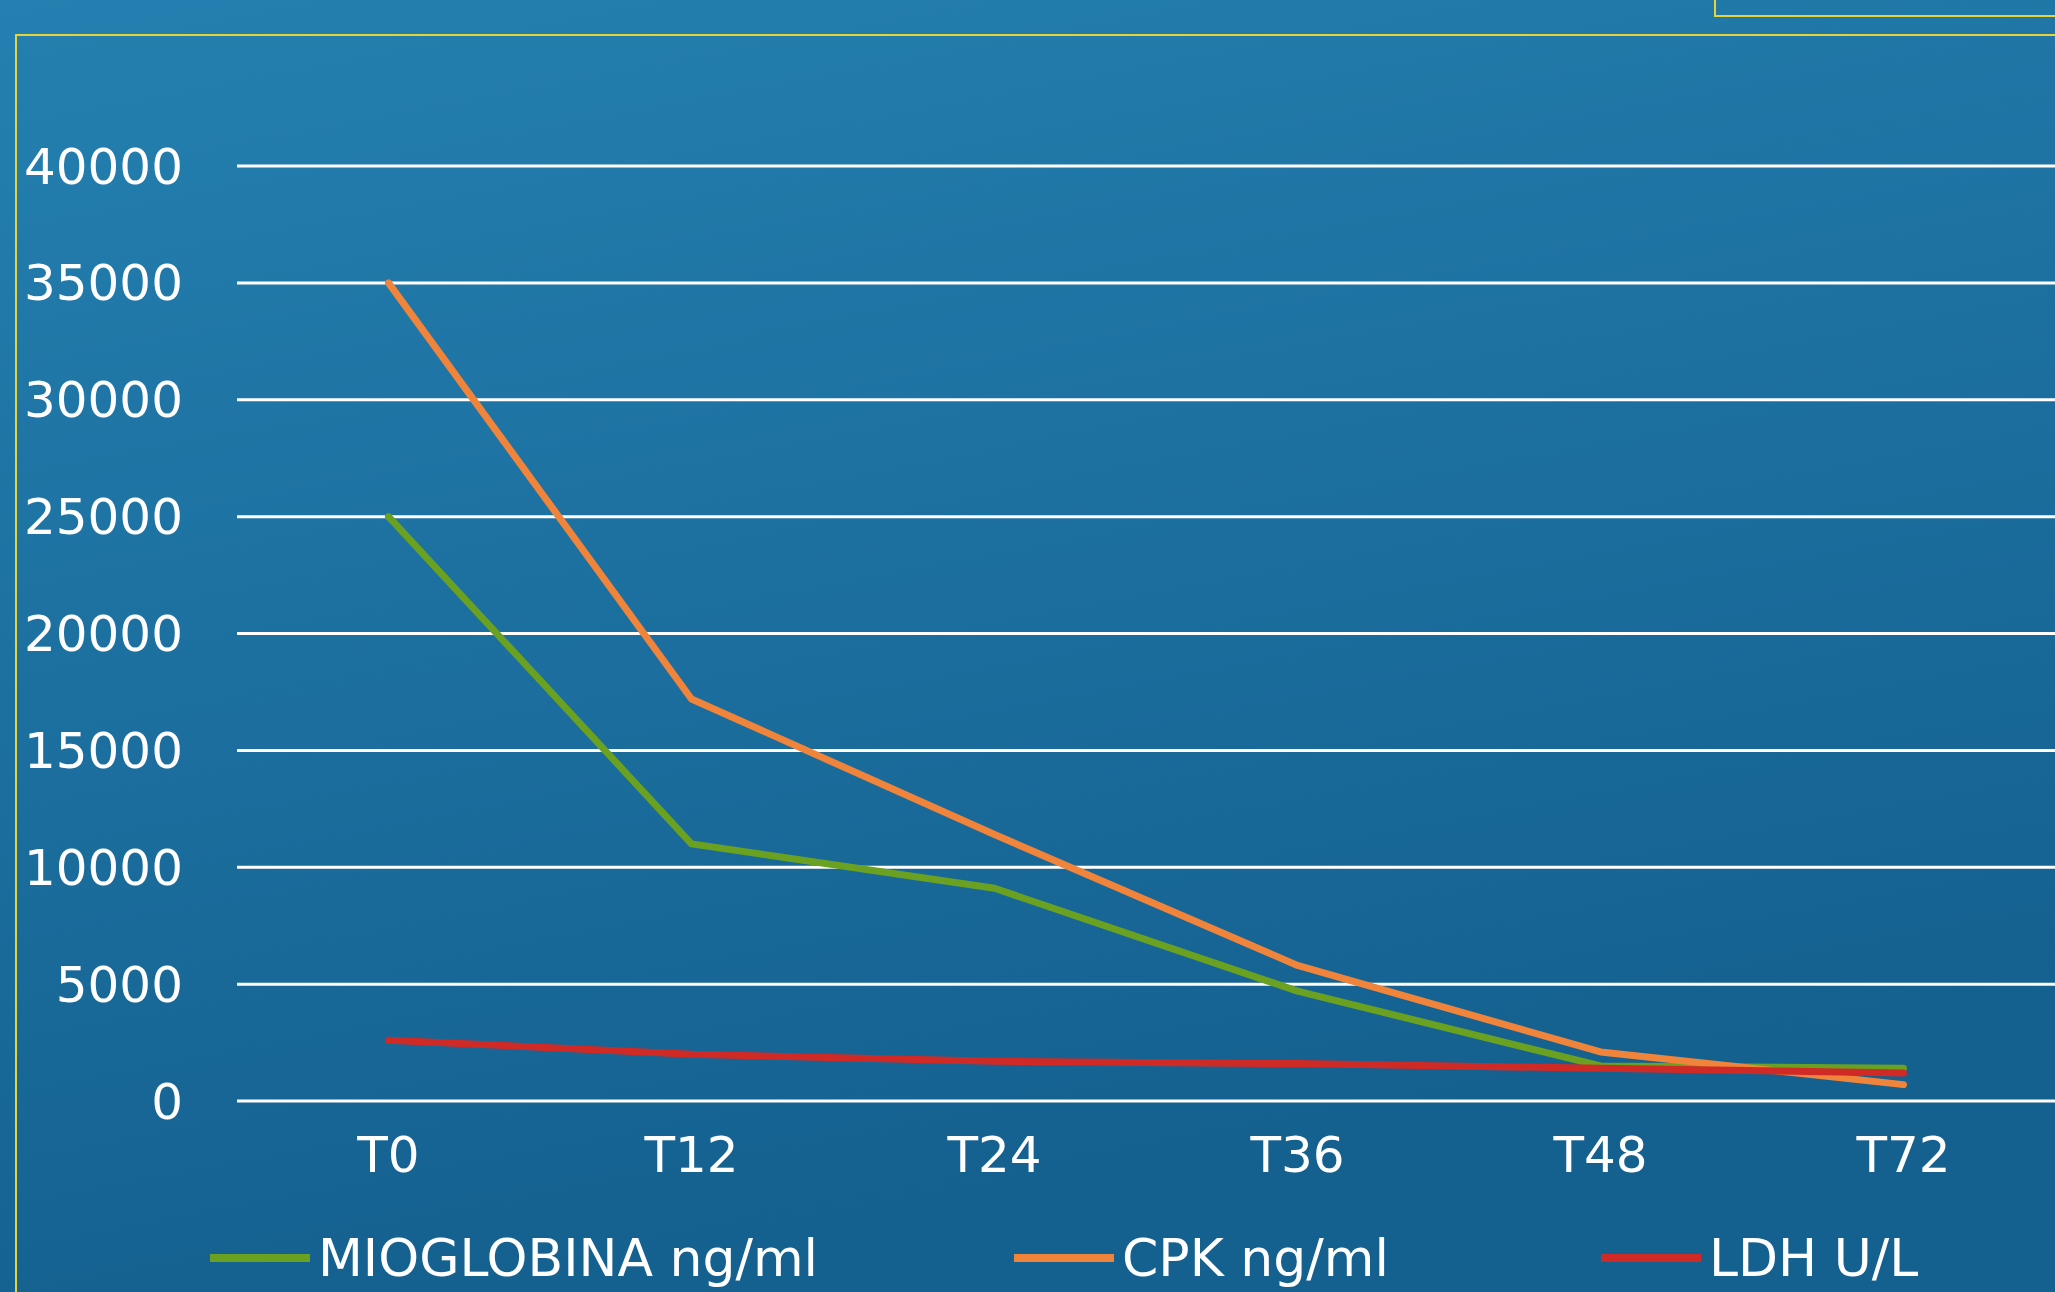  Describe the element at coordinates (568, 1258) in the screenshot. I see `legend-label: MIOGLOBINA ng/ml` at that location.